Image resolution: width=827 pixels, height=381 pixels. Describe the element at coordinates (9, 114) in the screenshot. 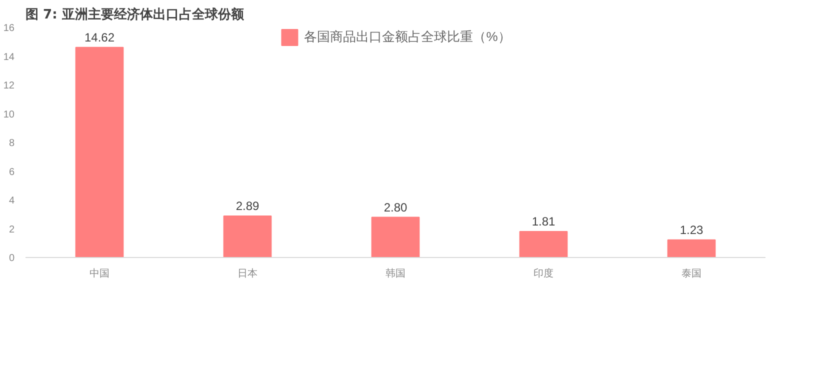

I see `y-tick-label: 10` at that location.